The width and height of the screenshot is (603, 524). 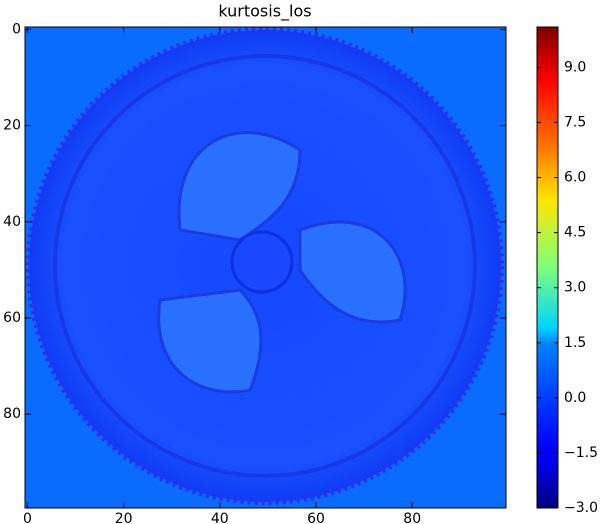 What do you see at coordinates (575, 288) in the screenshot?
I see `colorbar-tick-label: 3.0` at bounding box center [575, 288].